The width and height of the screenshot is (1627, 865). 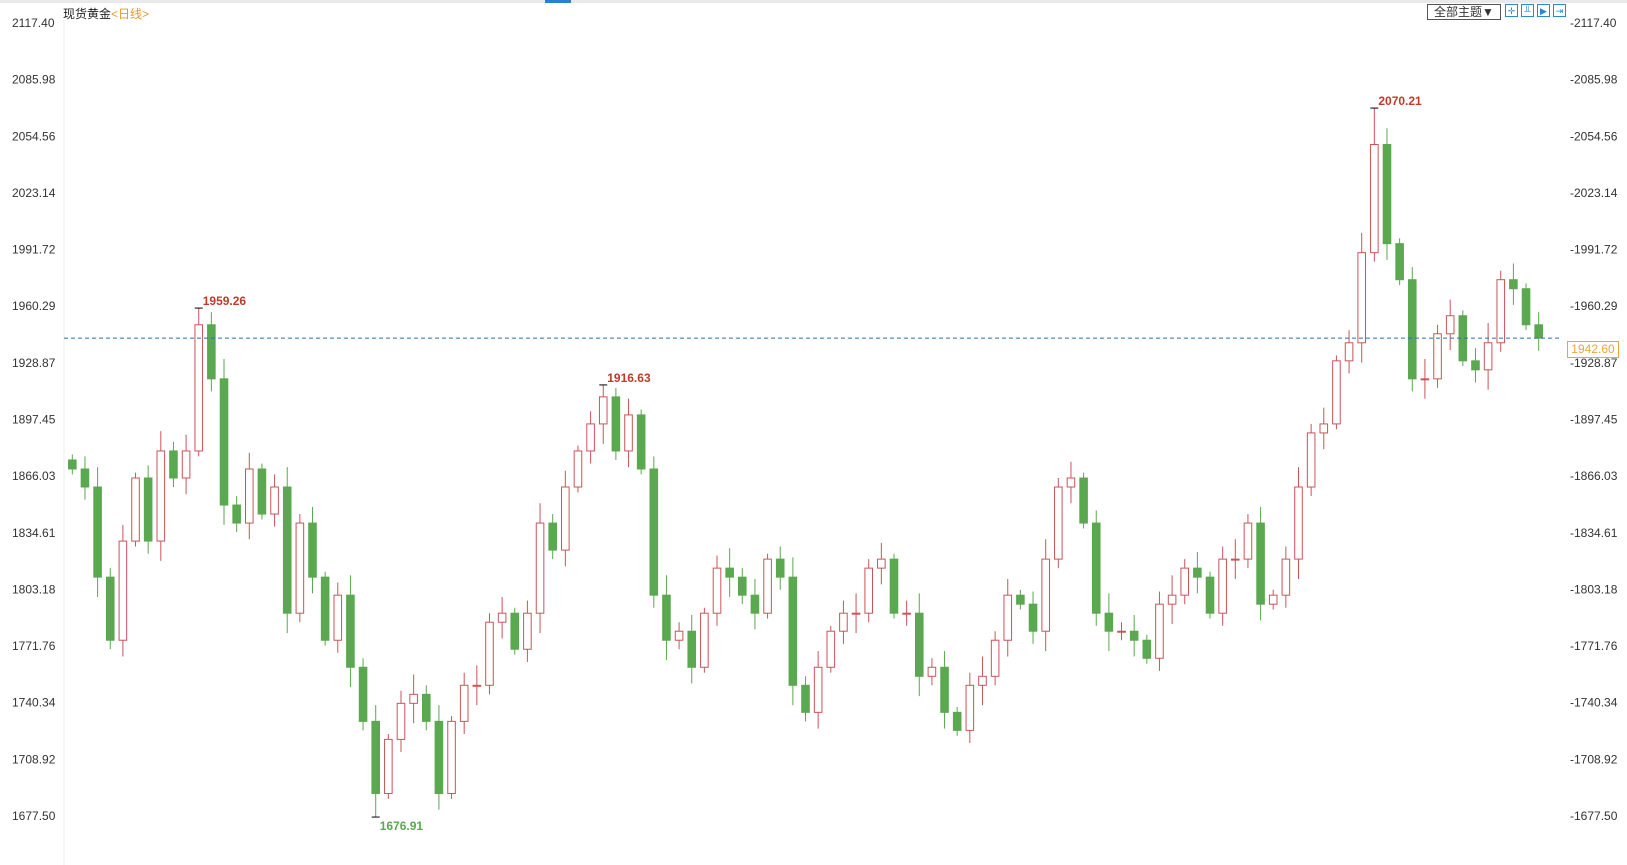 What do you see at coordinates (34, 363) in the screenshot?
I see `y-tick-label: 1928.87` at bounding box center [34, 363].